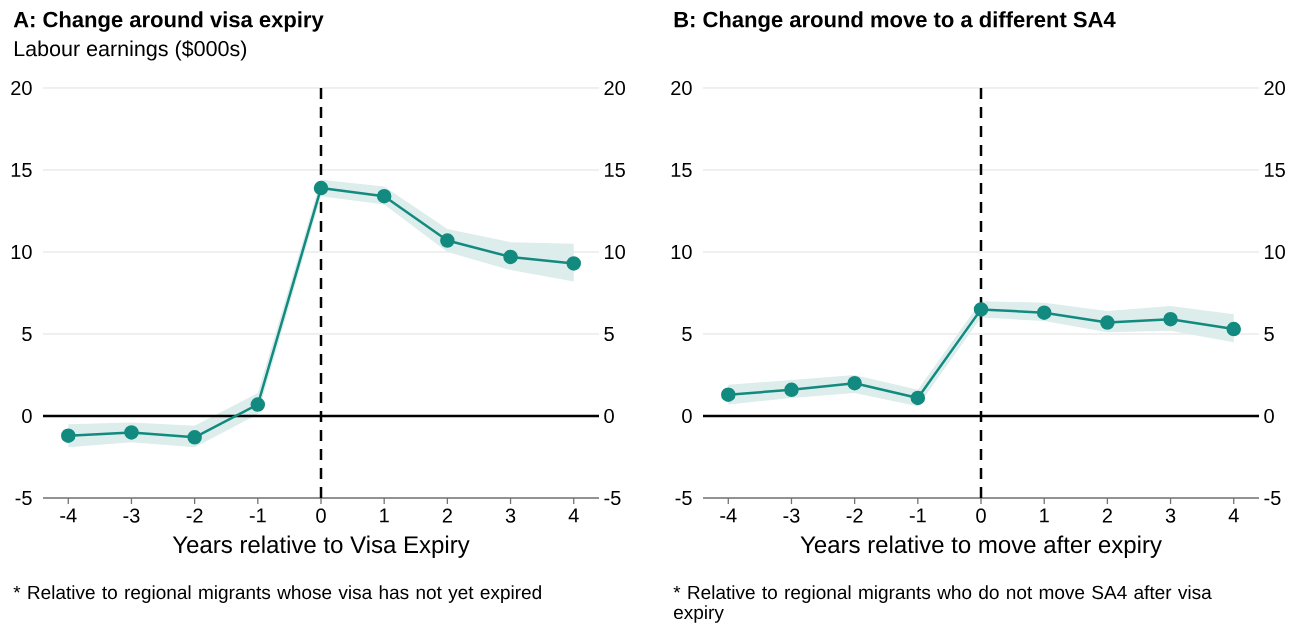 This screenshot has height=628, width=1296. Describe the element at coordinates (981, 546) in the screenshot. I see `x-axis-title: Years relative to move after expiry` at that location.